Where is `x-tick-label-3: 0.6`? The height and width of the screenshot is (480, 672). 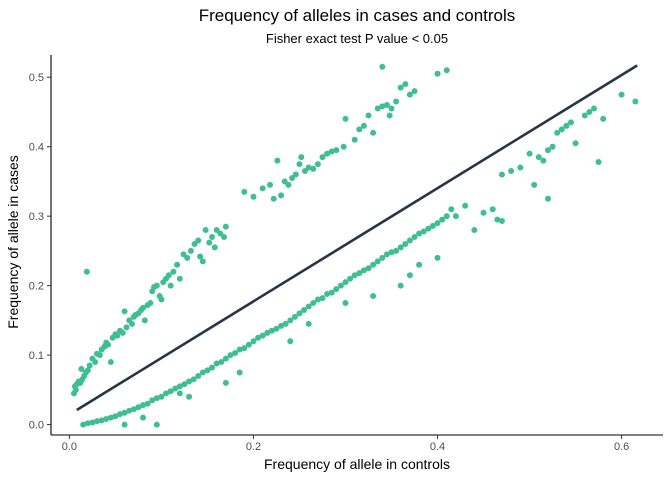
x-tick-label-3: 0.6 is located at coordinates (621, 447).